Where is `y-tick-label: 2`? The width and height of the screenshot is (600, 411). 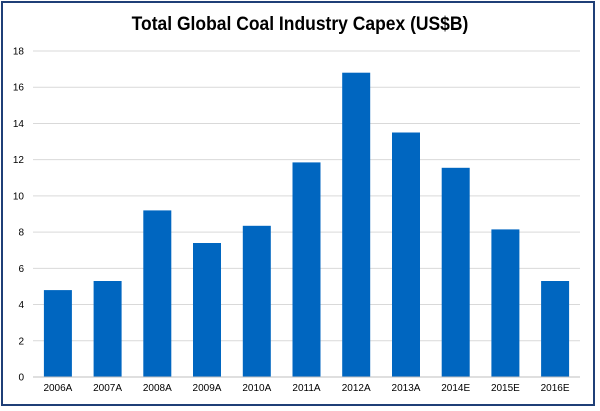 y-tick-label: 2 is located at coordinates (21, 341).